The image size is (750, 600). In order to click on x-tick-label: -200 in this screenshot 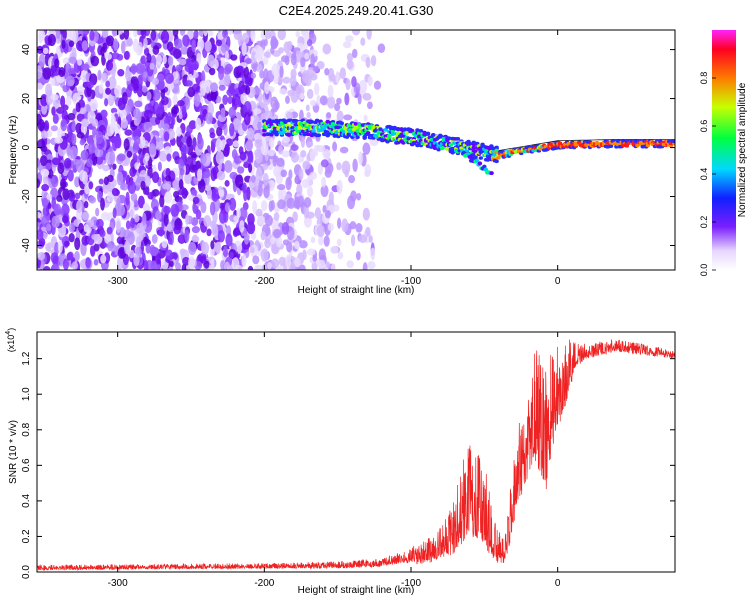, I will do `click(264, 583)`.